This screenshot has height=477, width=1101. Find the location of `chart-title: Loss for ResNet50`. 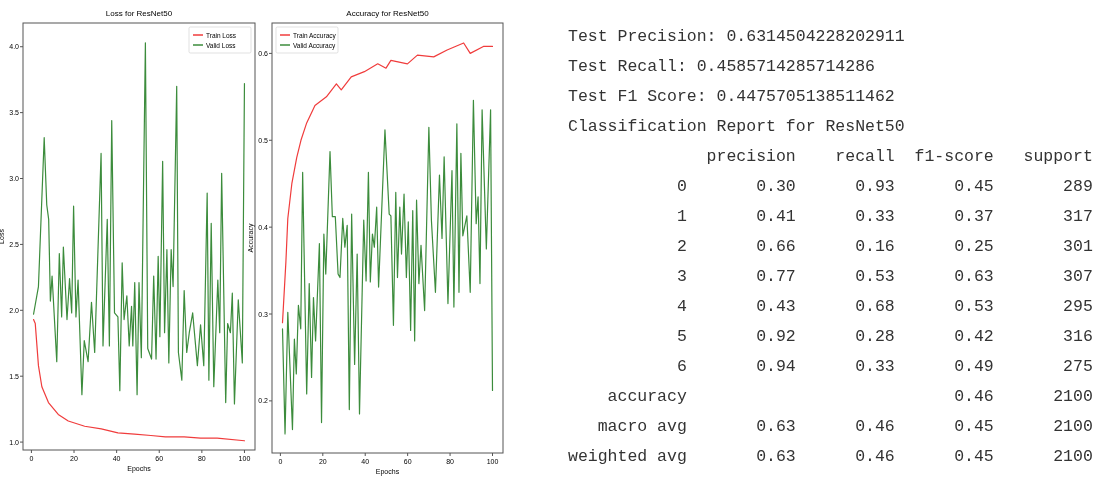

chart-title: Loss for ResNet50 is located at coordinates (139, 13).